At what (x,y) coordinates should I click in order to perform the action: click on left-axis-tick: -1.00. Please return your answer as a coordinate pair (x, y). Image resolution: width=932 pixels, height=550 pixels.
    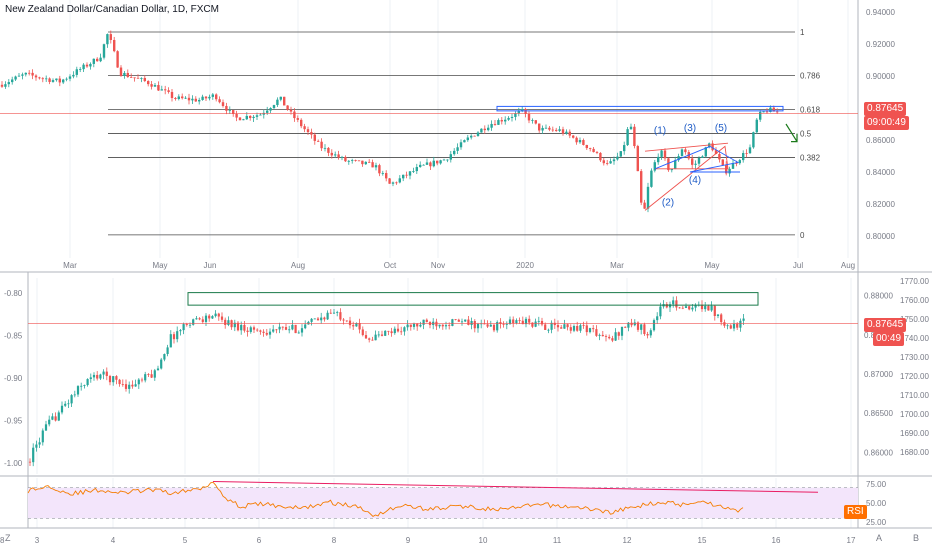
    Looking at the image, I should click on (13, 463).